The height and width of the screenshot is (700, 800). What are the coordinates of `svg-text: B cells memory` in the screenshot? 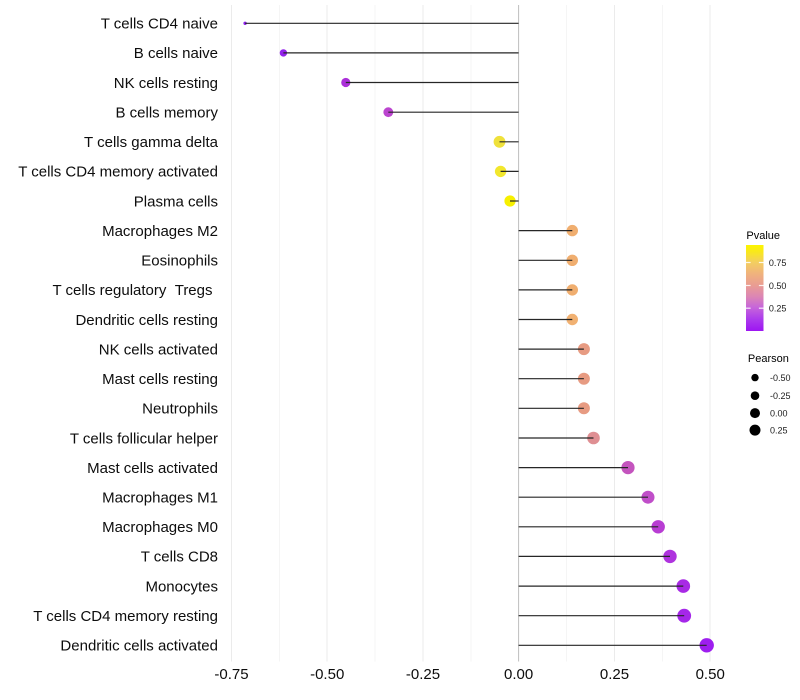 It's located at (166, 113).